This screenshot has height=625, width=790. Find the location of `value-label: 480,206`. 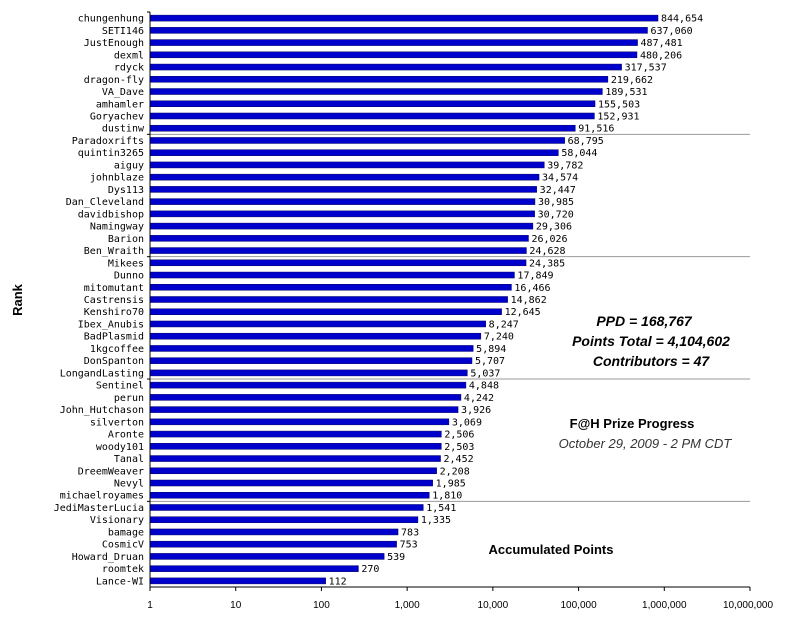

value-label: 480,206 is located at coordinates (661, 55).